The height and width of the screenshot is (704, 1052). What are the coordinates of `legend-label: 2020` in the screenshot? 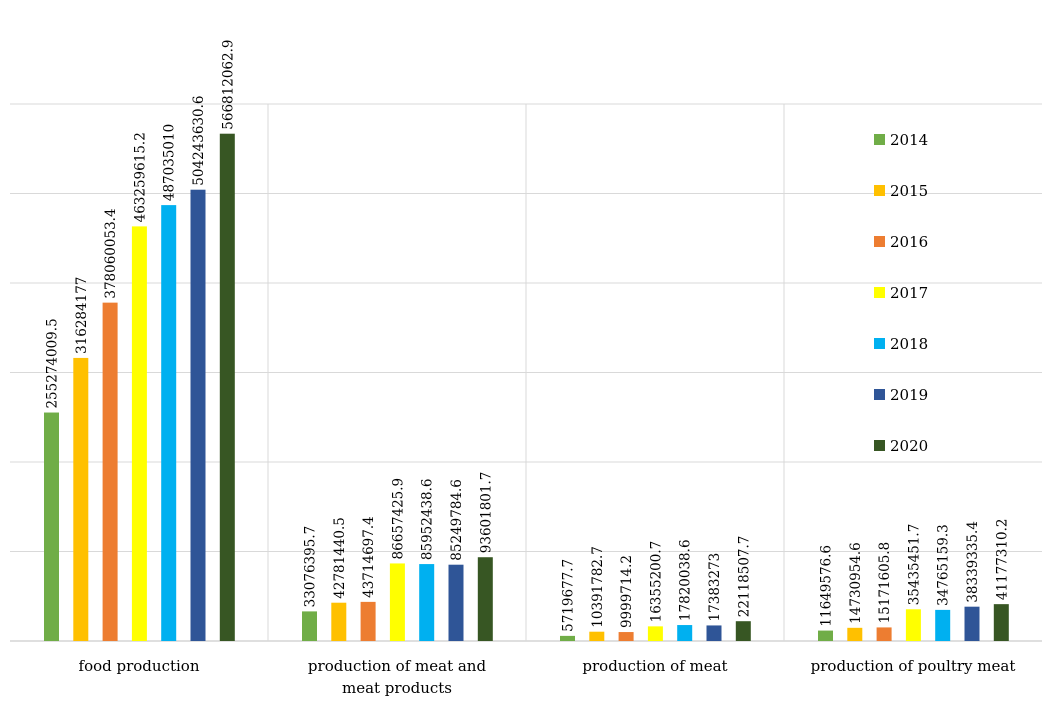 It's located at (909, 446).